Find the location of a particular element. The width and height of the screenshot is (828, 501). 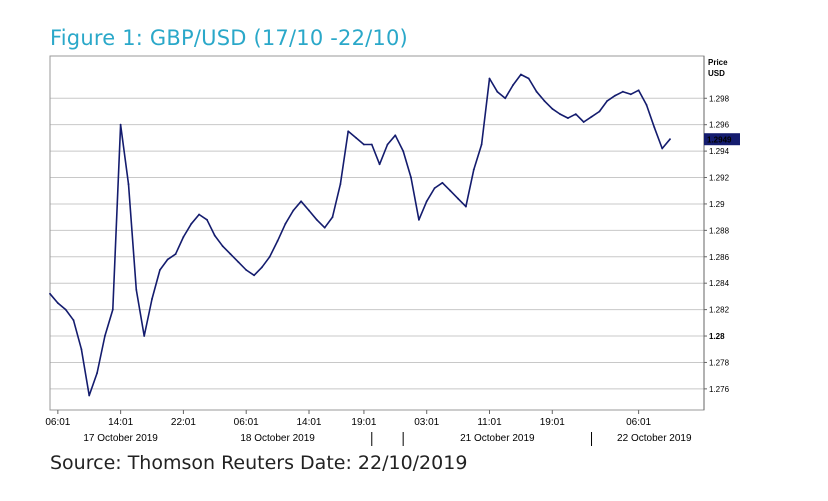

x-tick-label-2: 22:01 is located at coordinates (183, 422).